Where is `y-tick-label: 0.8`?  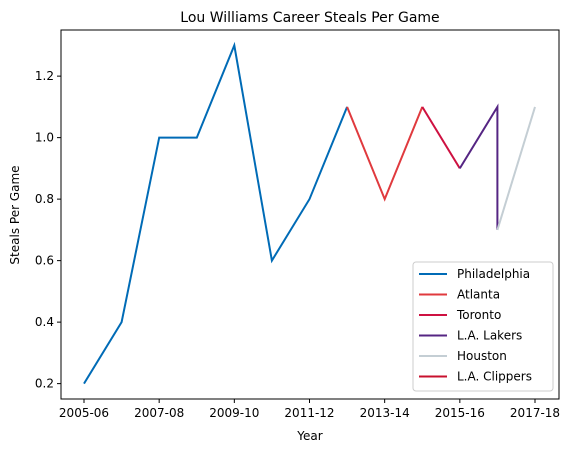
y-tick-label: 0.8 is located at coordinates (44, 199).